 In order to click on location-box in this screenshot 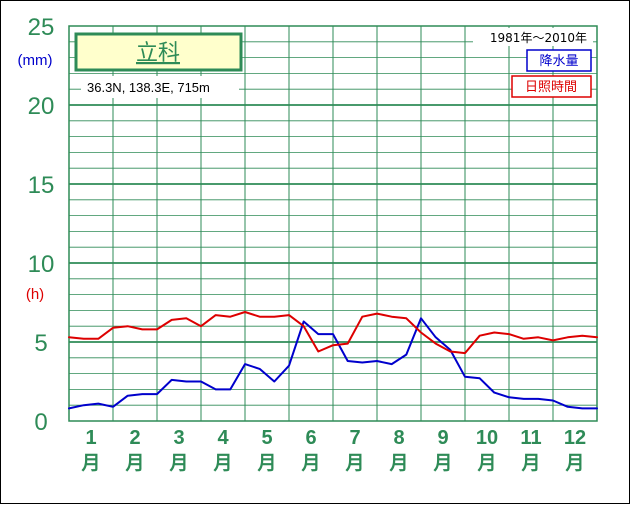, I will do `click(160, 87)`.